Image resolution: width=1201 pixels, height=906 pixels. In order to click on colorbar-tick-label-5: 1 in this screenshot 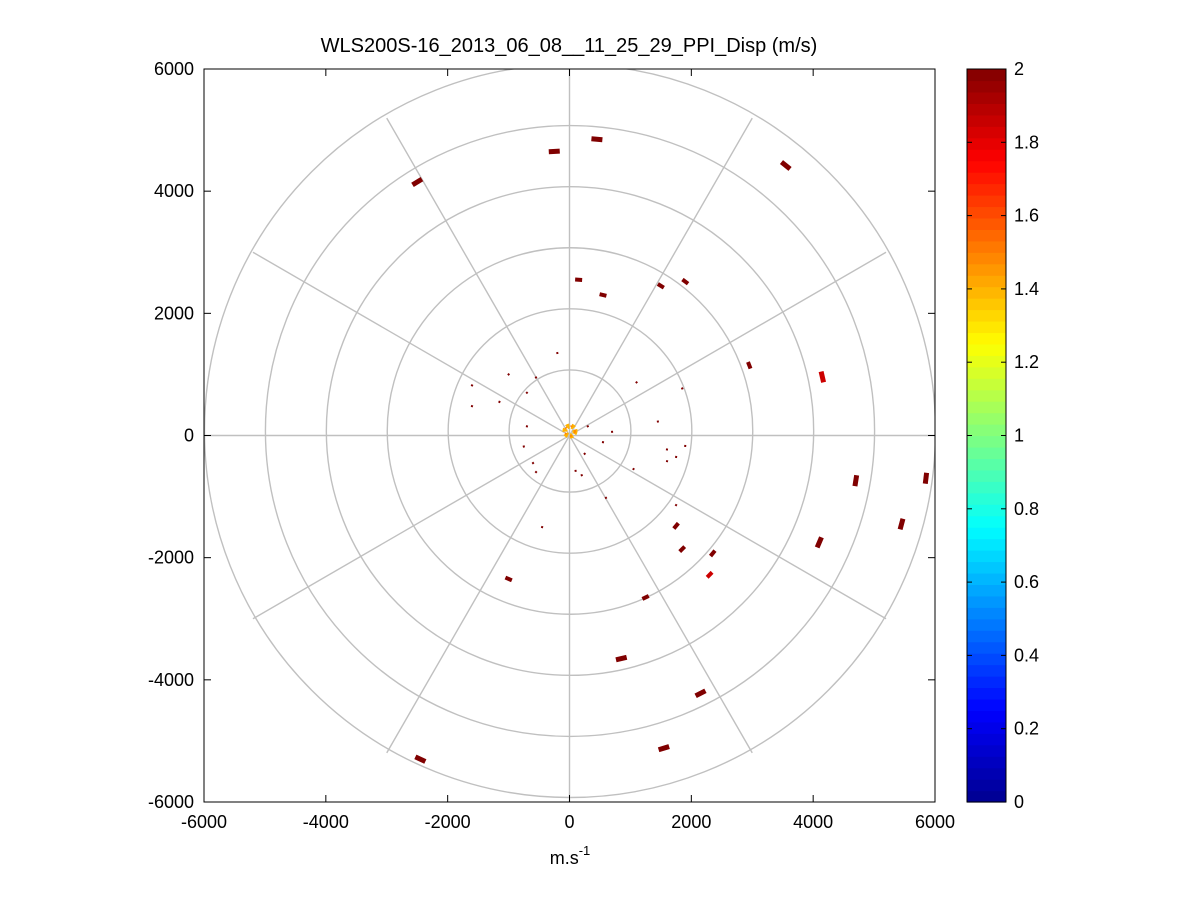, I will do `click(1019, 436)`.